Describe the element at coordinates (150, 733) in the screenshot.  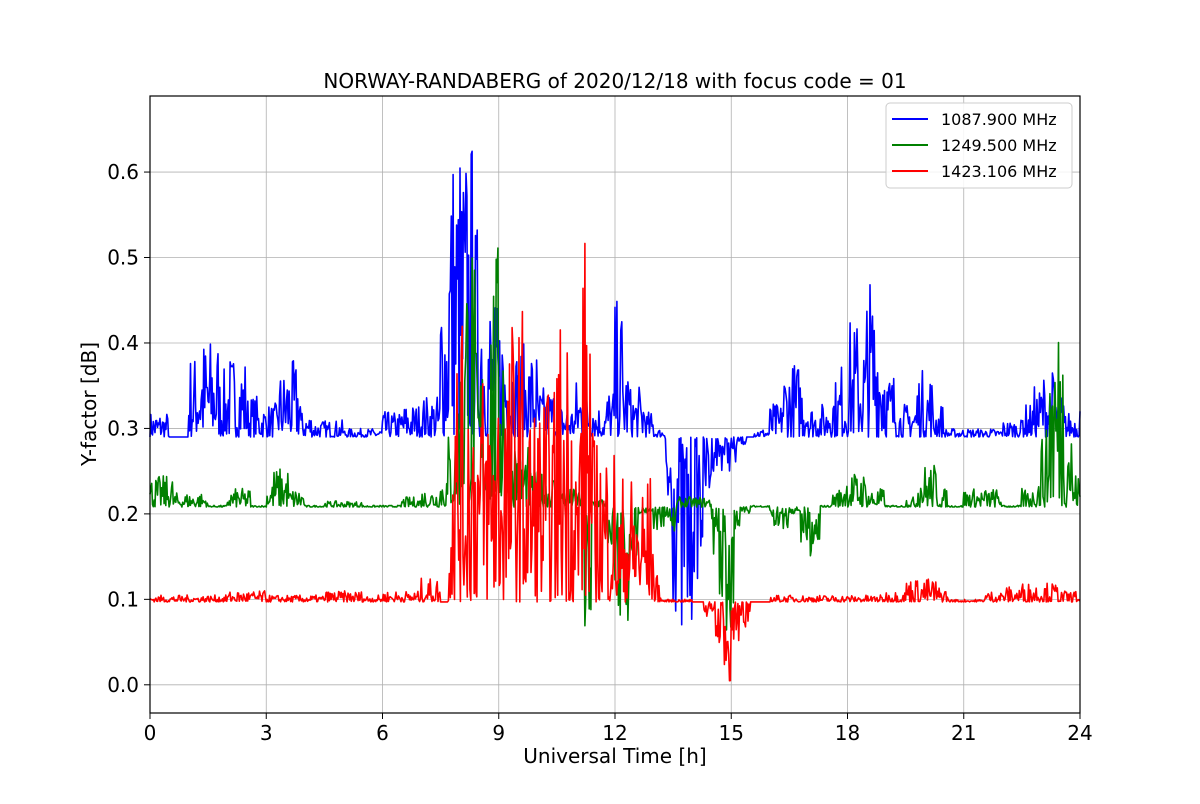
I see `x-tick-label: 0` at that location.